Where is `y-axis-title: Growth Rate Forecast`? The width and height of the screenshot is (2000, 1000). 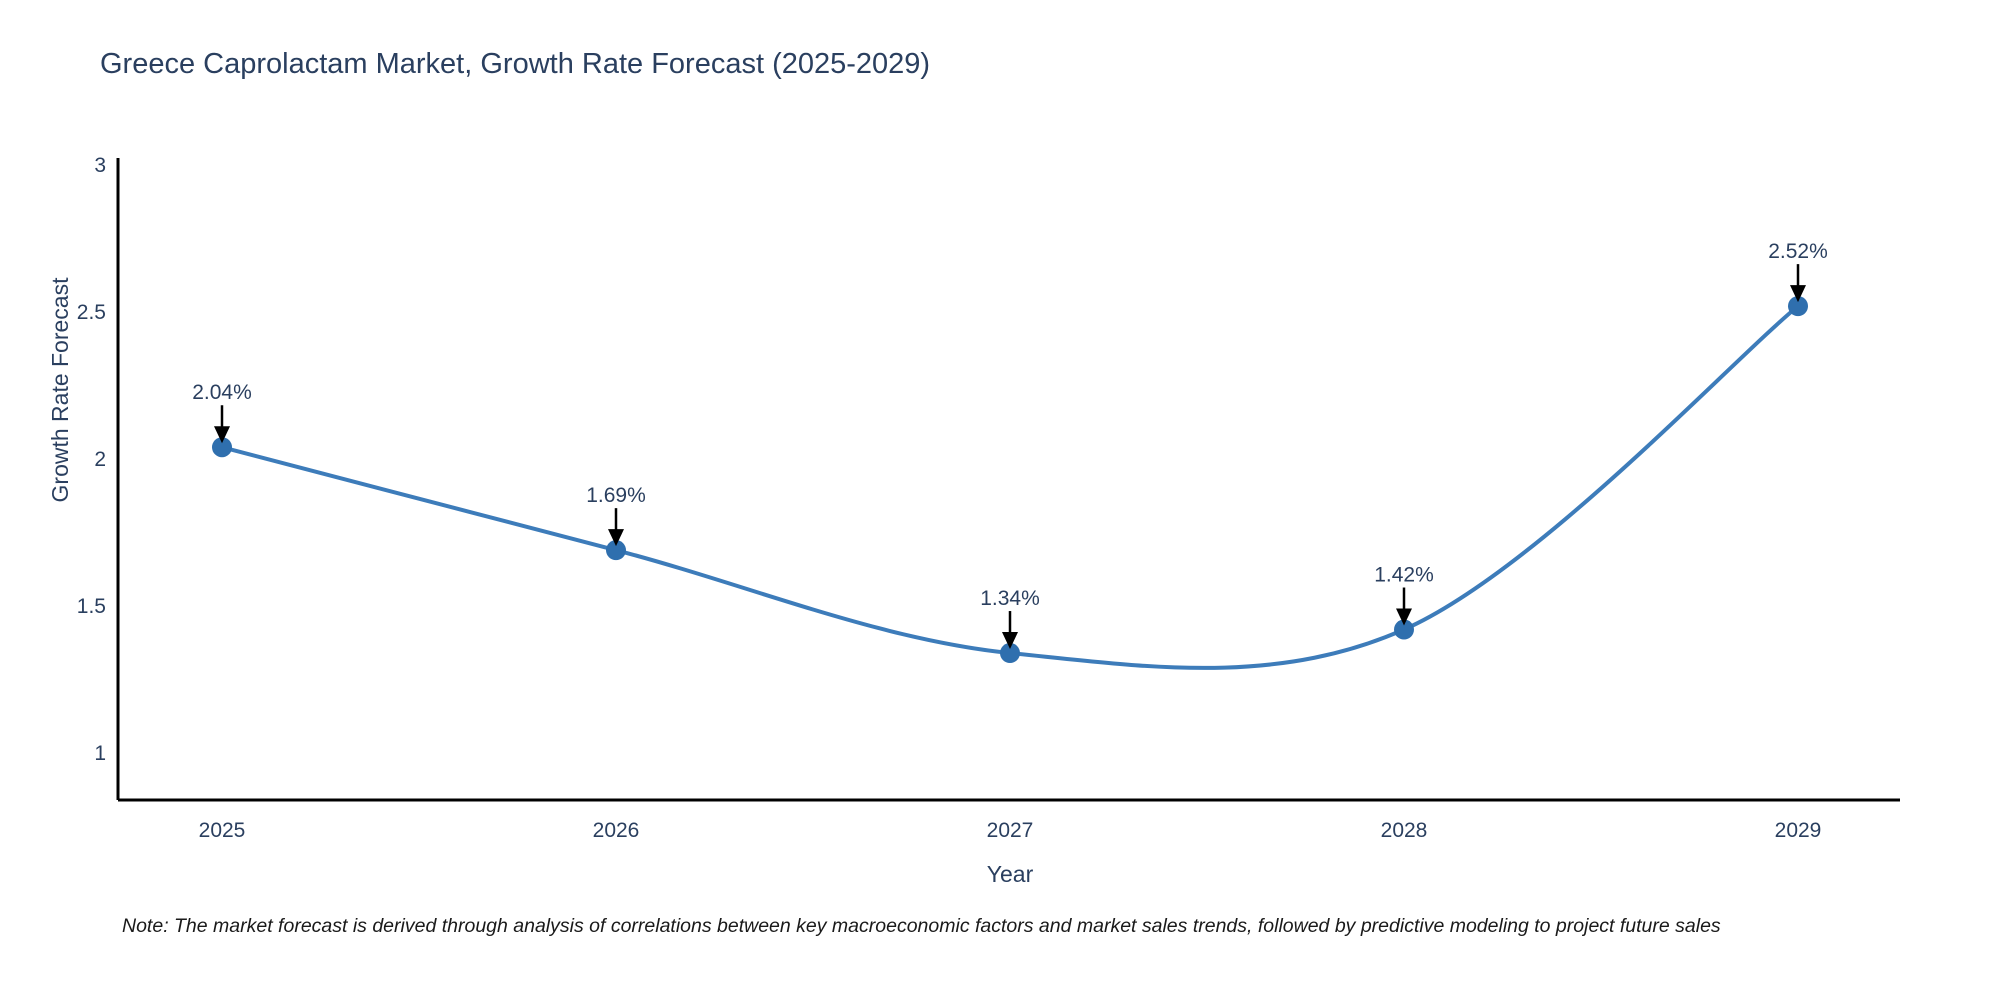
y-axis-title: Growth Rate Forecast is located at coordinates (60, 390).